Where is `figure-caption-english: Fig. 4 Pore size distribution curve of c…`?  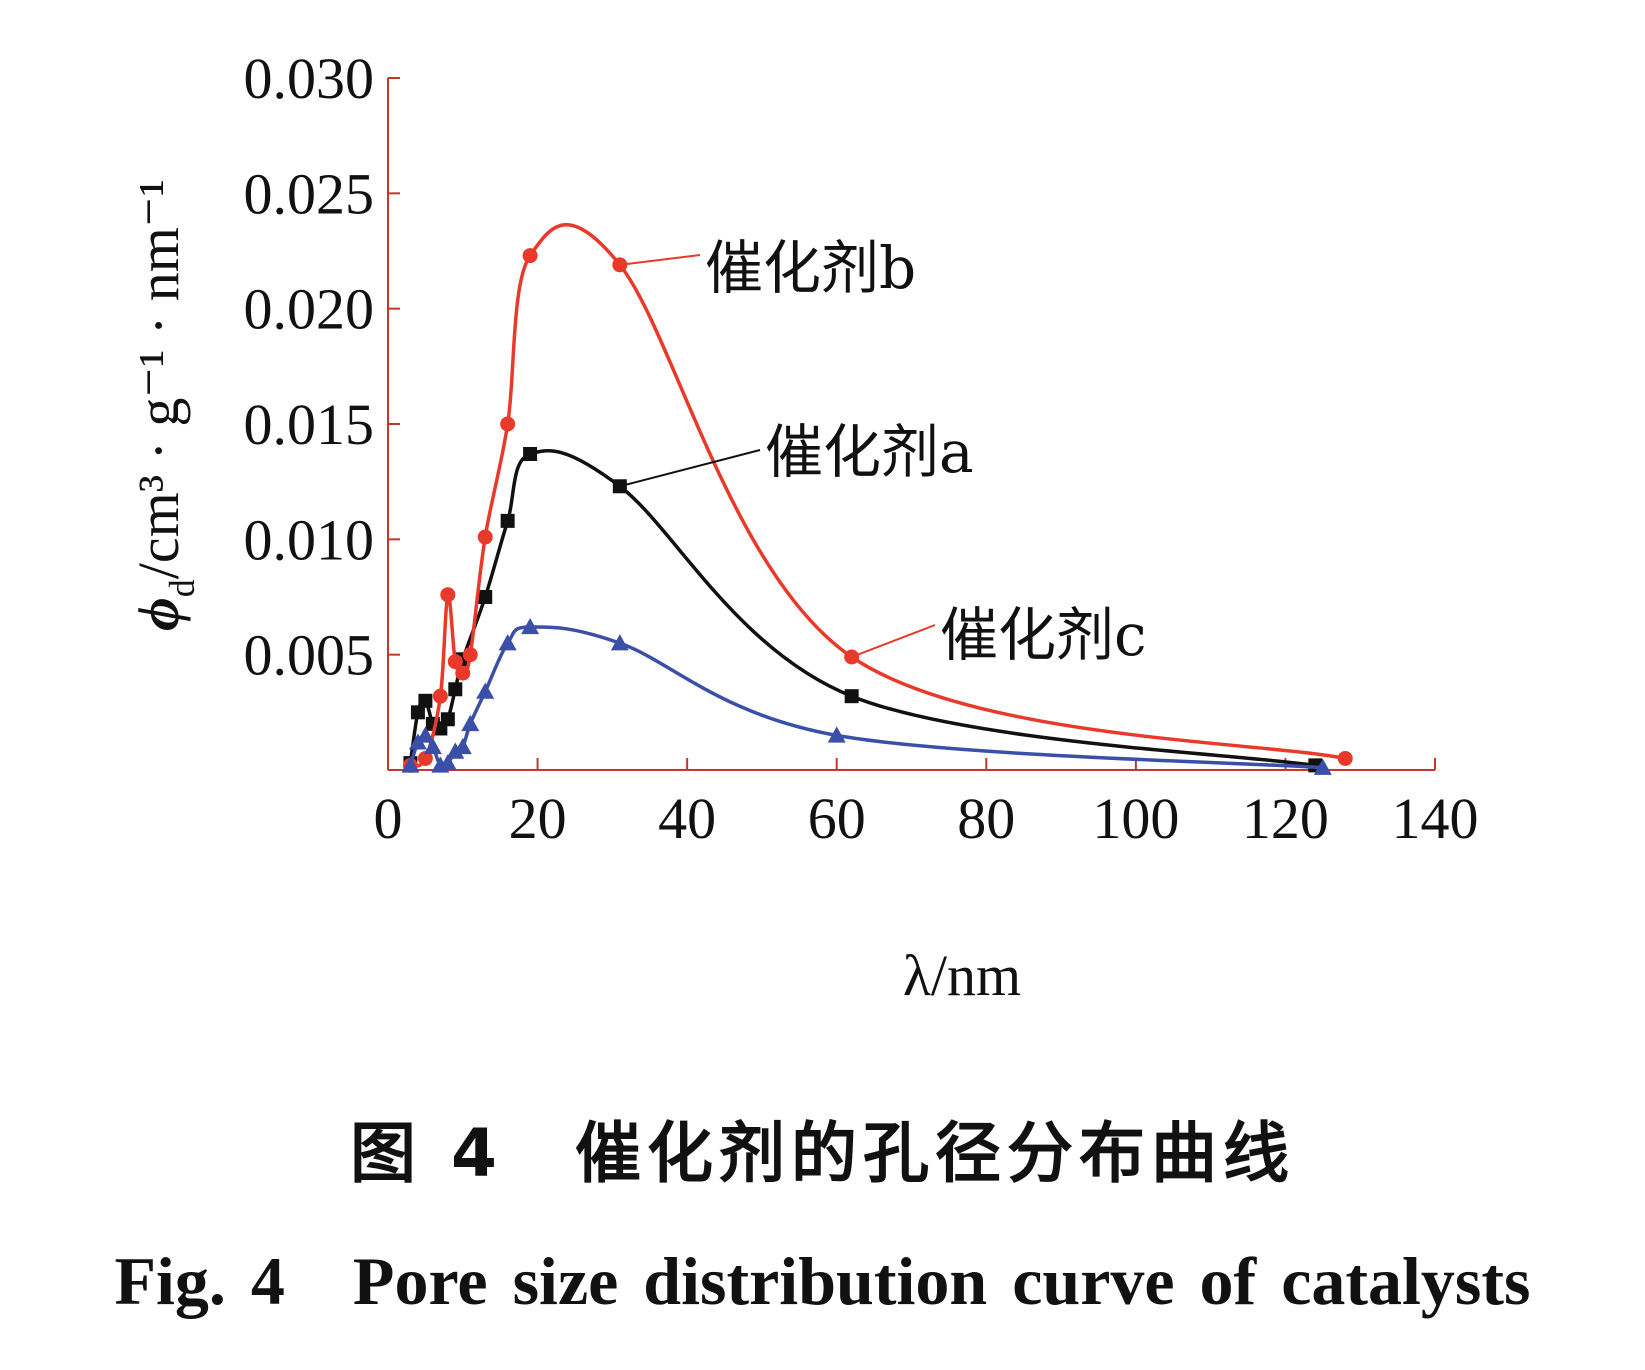 figure-caption-english: Fig. 4 Pore size distribution curve of c… is located at coordinates (822, 1281).